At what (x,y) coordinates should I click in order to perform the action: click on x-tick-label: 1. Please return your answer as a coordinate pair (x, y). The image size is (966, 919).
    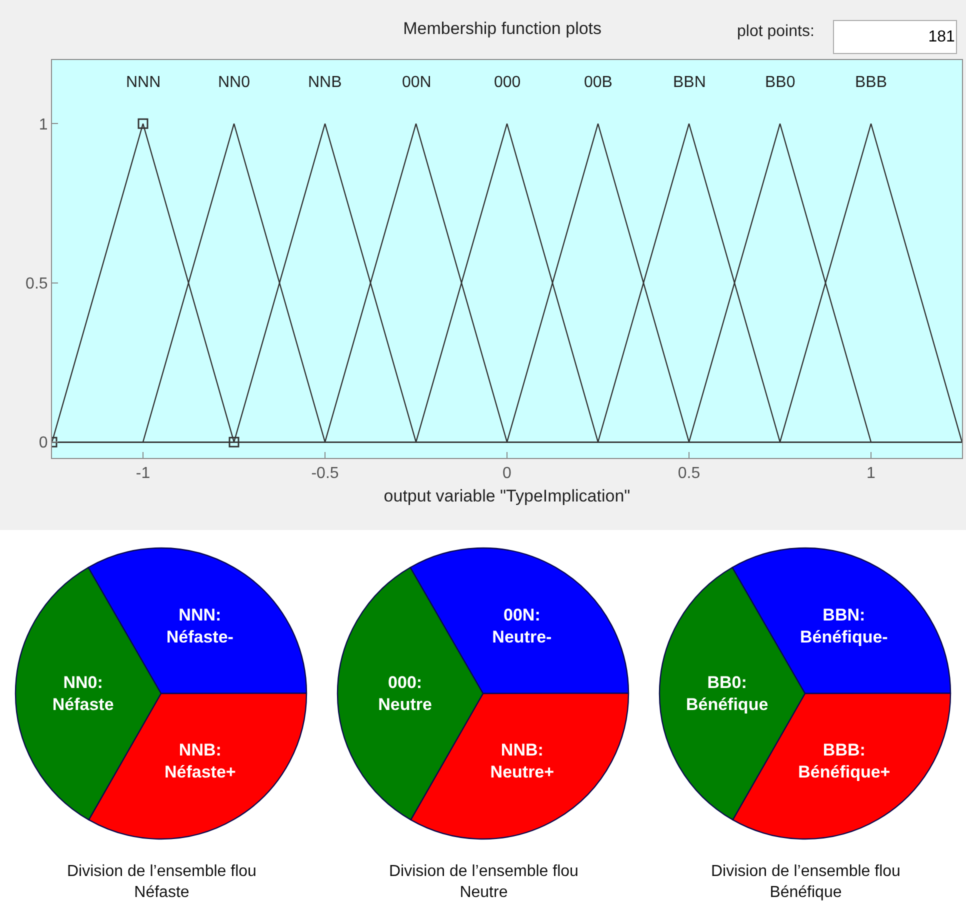
    Looking at the image, I should click on (871, 473).